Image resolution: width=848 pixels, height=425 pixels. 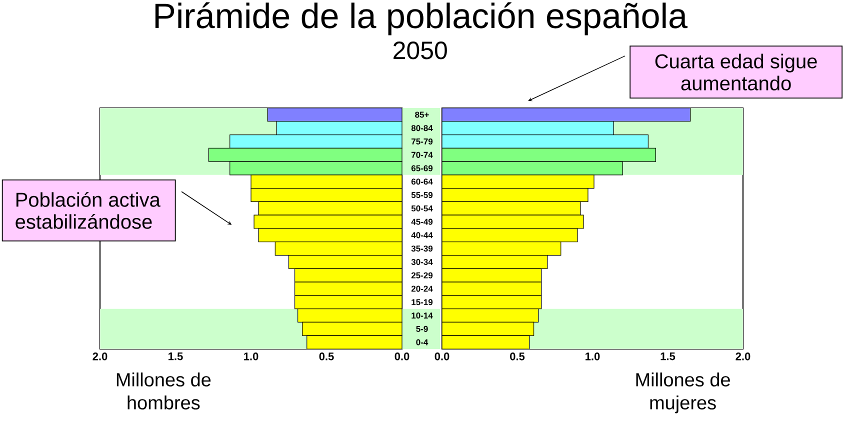 I want to click on y-tick-label: 70-74, so click(x=422, y=155).